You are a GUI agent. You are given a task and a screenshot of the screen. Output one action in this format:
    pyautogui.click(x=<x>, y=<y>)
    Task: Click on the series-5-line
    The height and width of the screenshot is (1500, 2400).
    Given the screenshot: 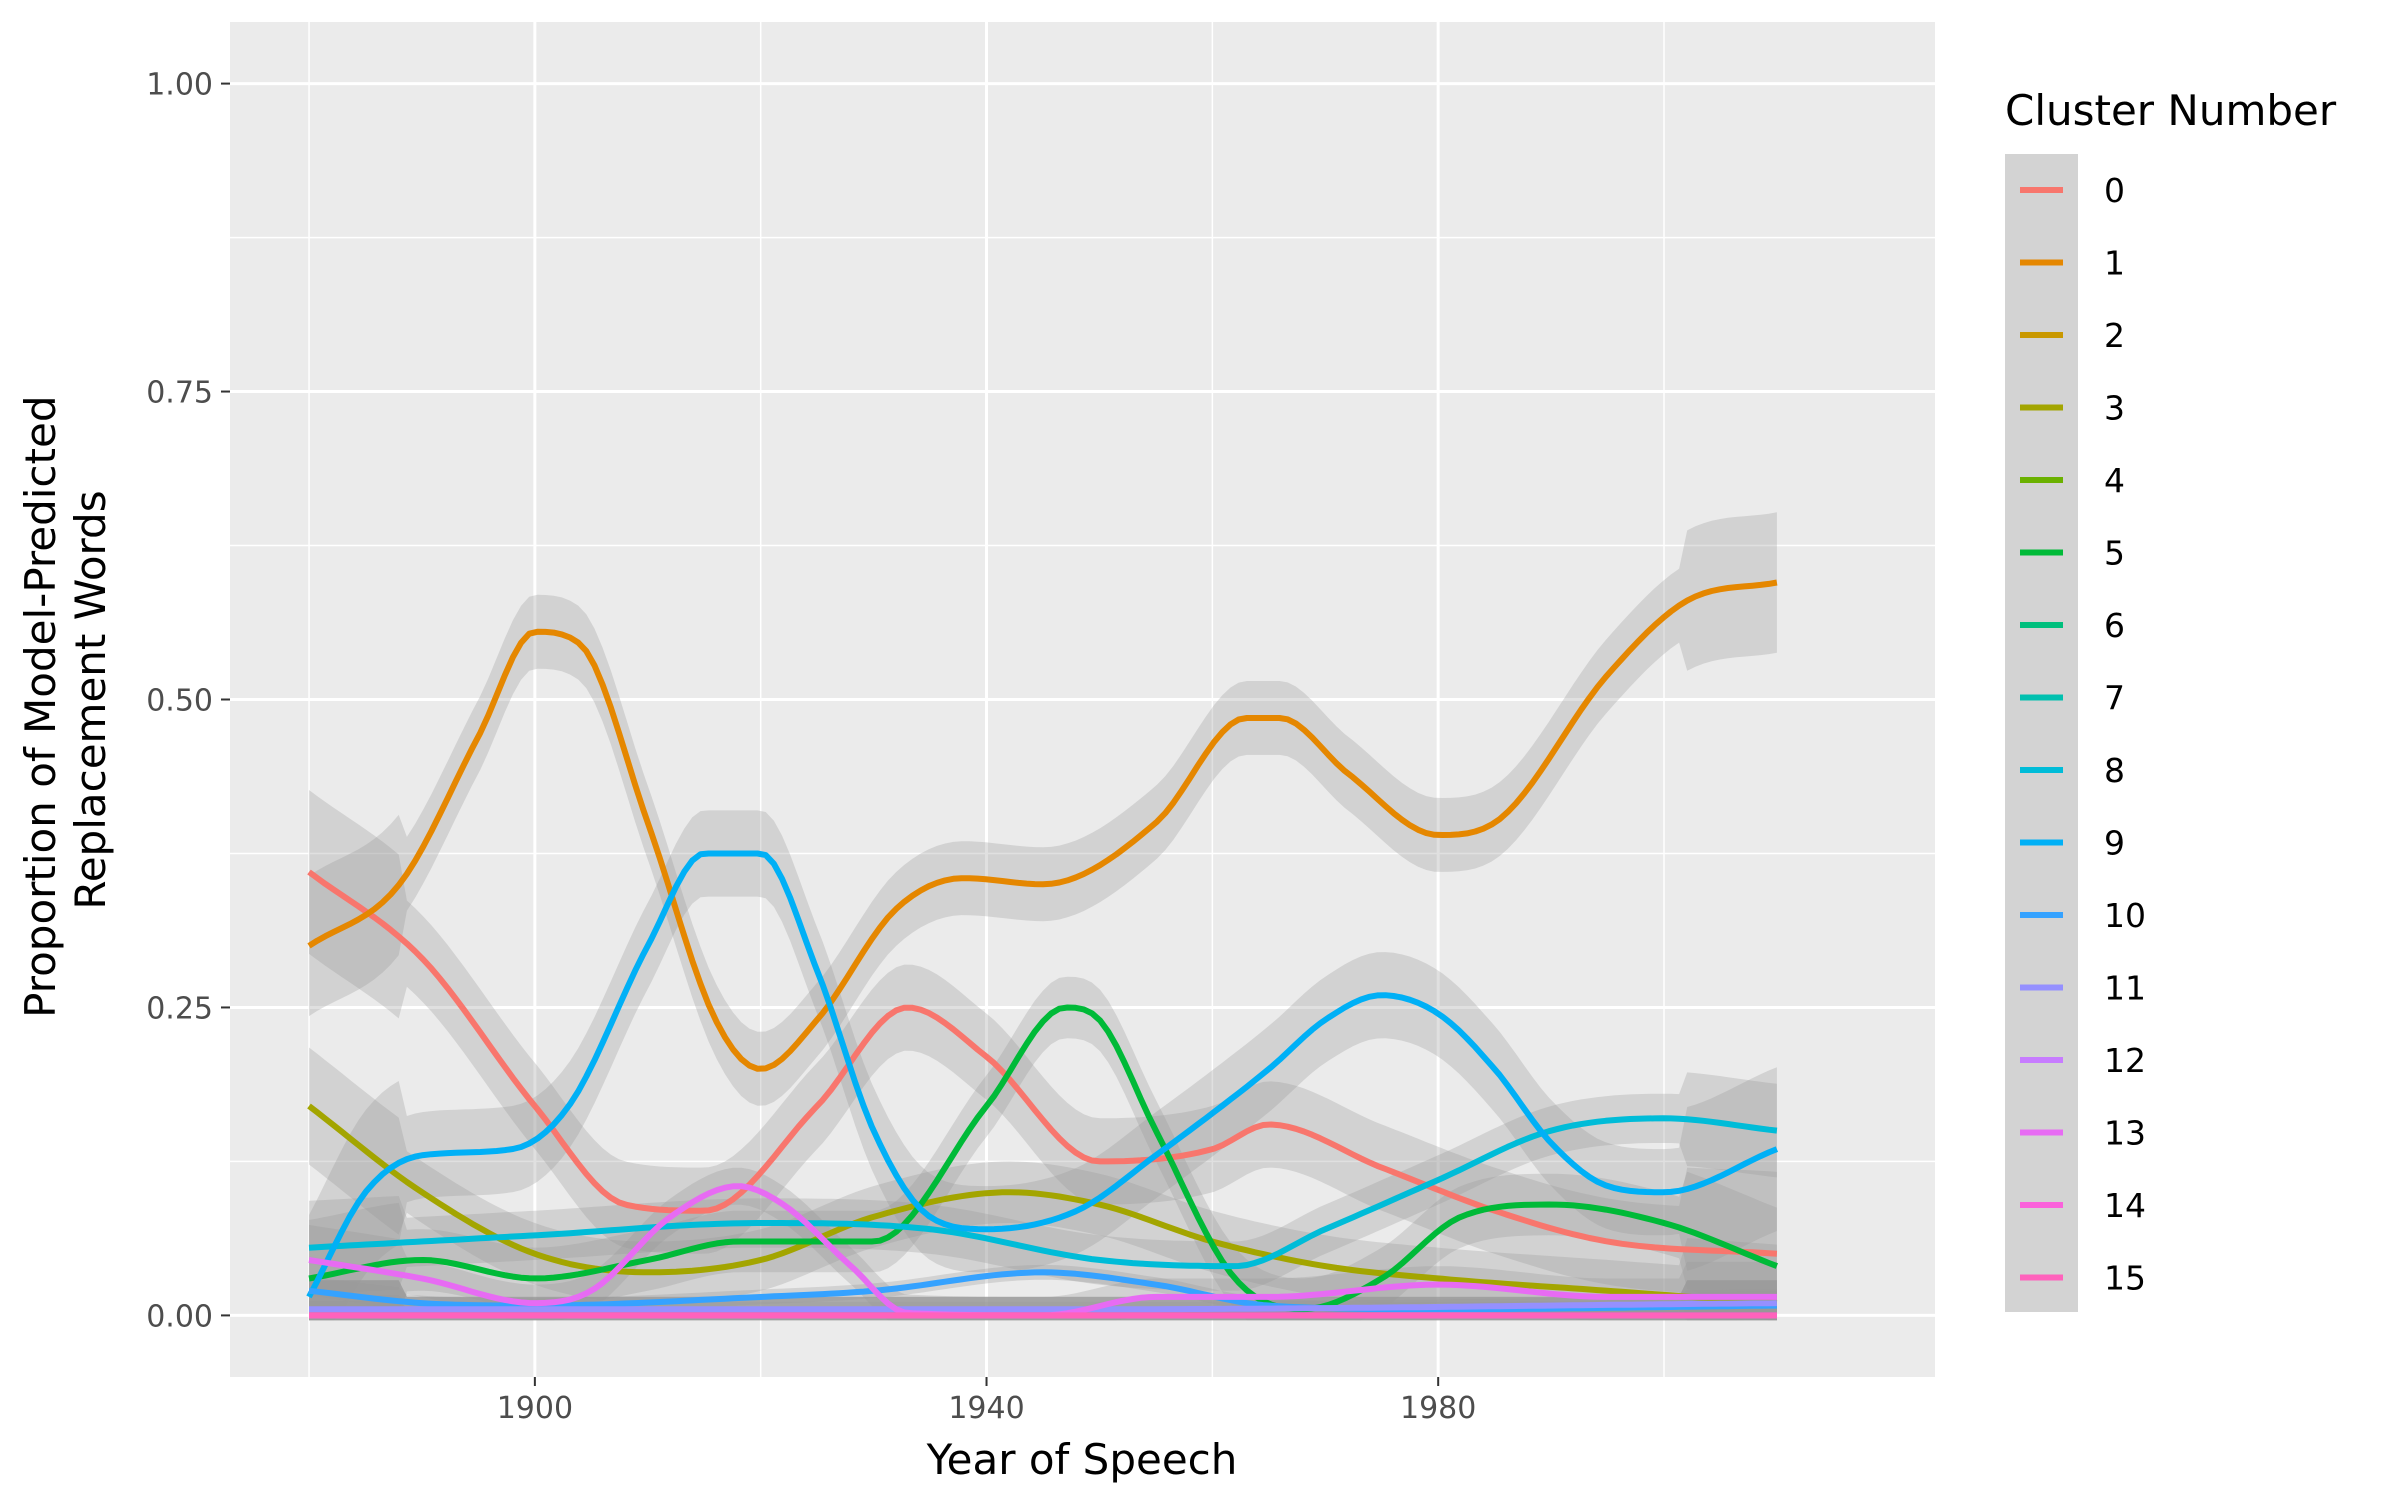 What is the action you would take?
    pyautogui.click(x=1043, y=1158)
    